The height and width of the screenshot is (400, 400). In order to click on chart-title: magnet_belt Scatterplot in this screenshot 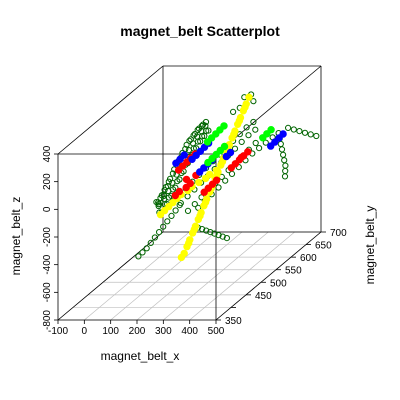, I will do `click(200, 31)`.